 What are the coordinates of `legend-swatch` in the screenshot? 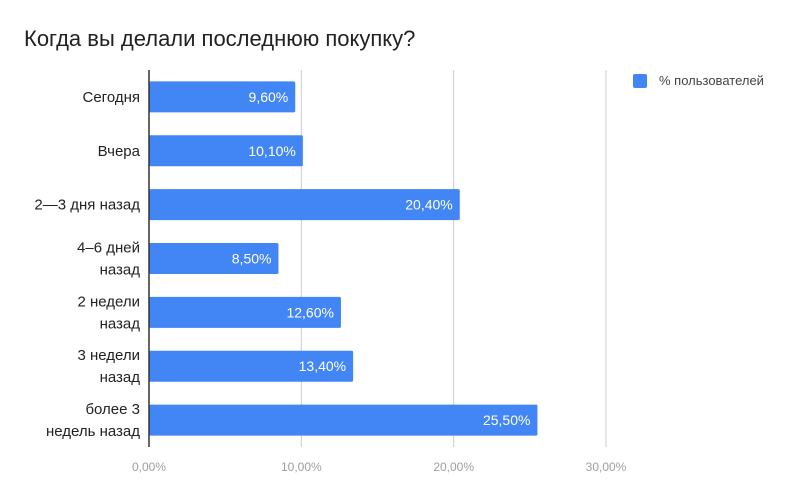 It's located at (640, 80).